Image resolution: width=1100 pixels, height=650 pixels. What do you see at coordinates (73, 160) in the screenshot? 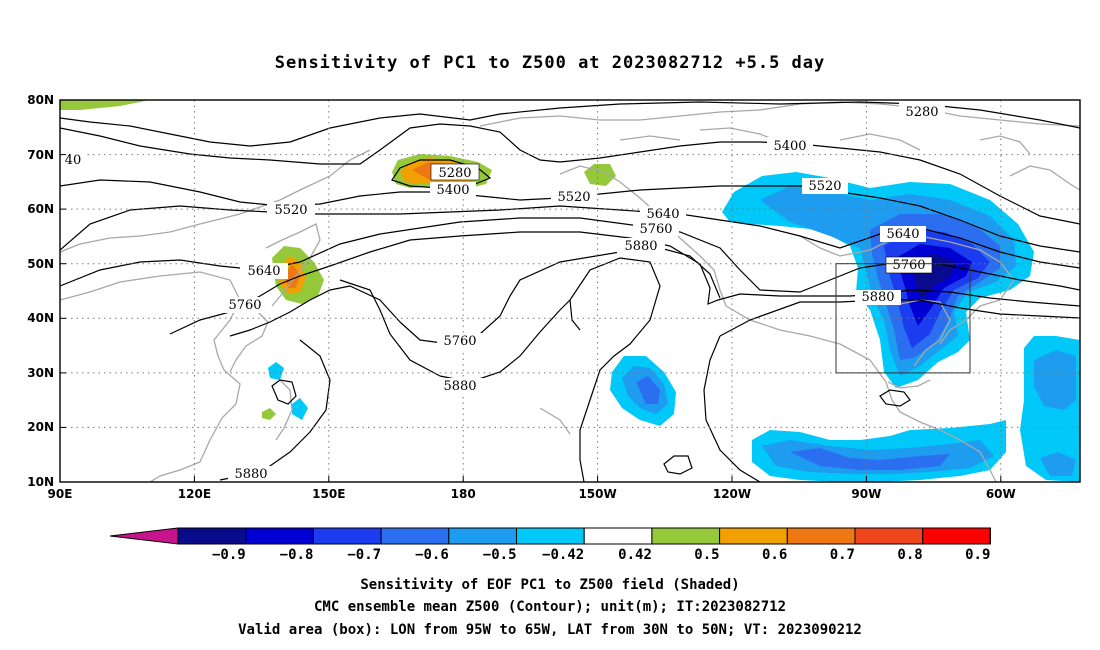
I see `contour-label-40: 40` at bounding box center [73, 160].